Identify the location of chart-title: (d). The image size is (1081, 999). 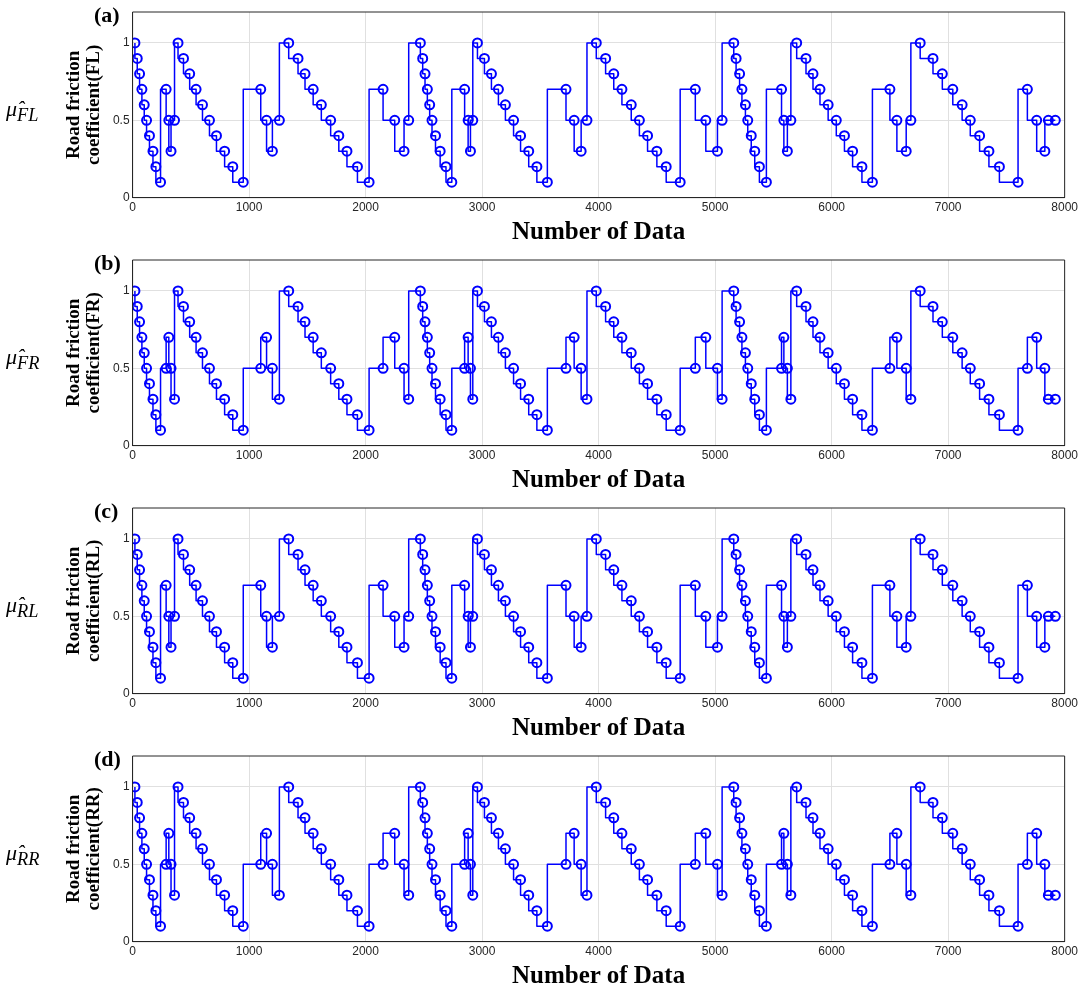
(107, 759).